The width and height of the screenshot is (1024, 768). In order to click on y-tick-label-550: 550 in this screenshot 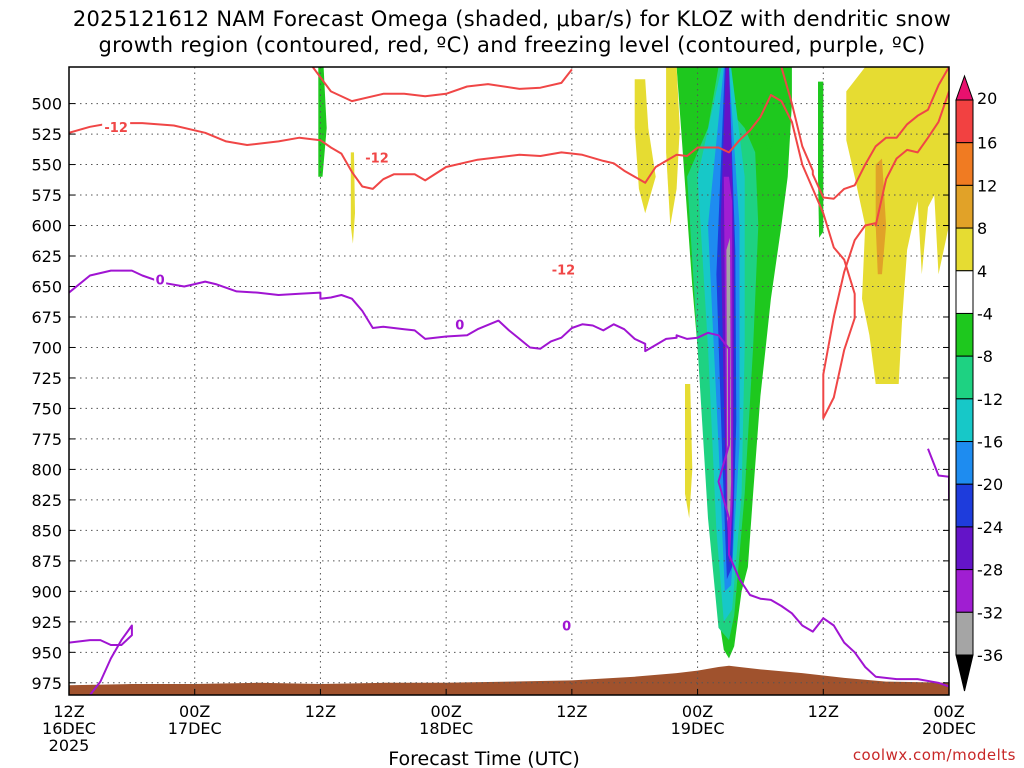, I will do `click(46, 165)`.